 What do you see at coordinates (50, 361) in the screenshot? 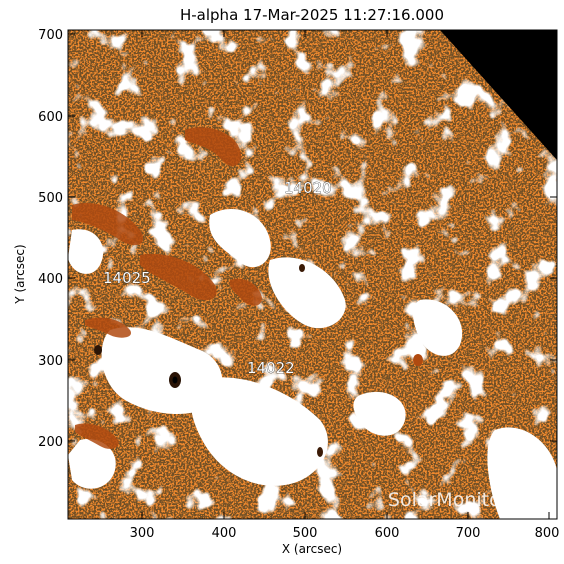
I see `y-tick-label: 300` at bounding box center [50, 361].